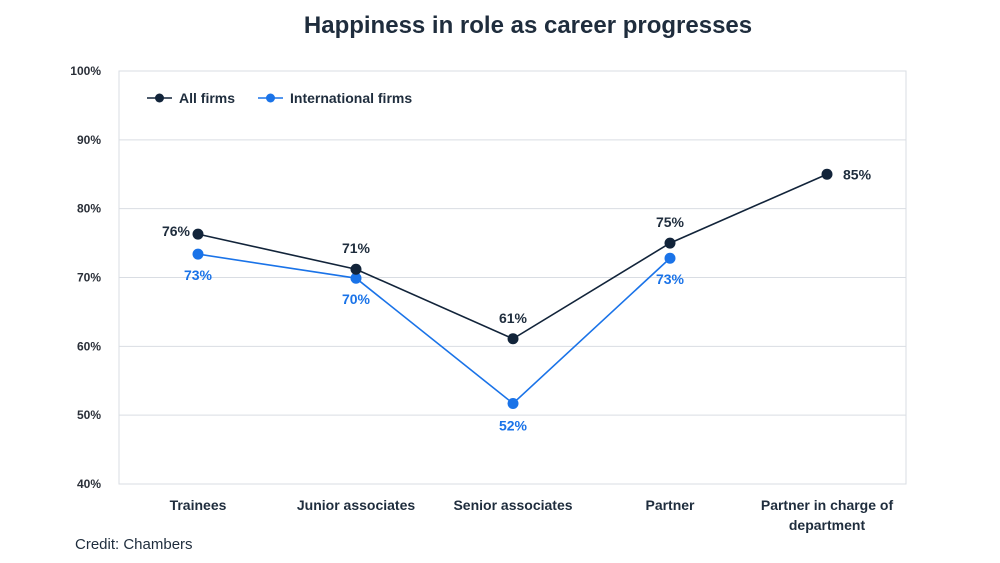 The width and height of the screenshot is (1000, 563). What do you see at coordinates (89, 209) in the screenshot?
I see `y-tick-label: 80%` at bounding box center [89, 209].